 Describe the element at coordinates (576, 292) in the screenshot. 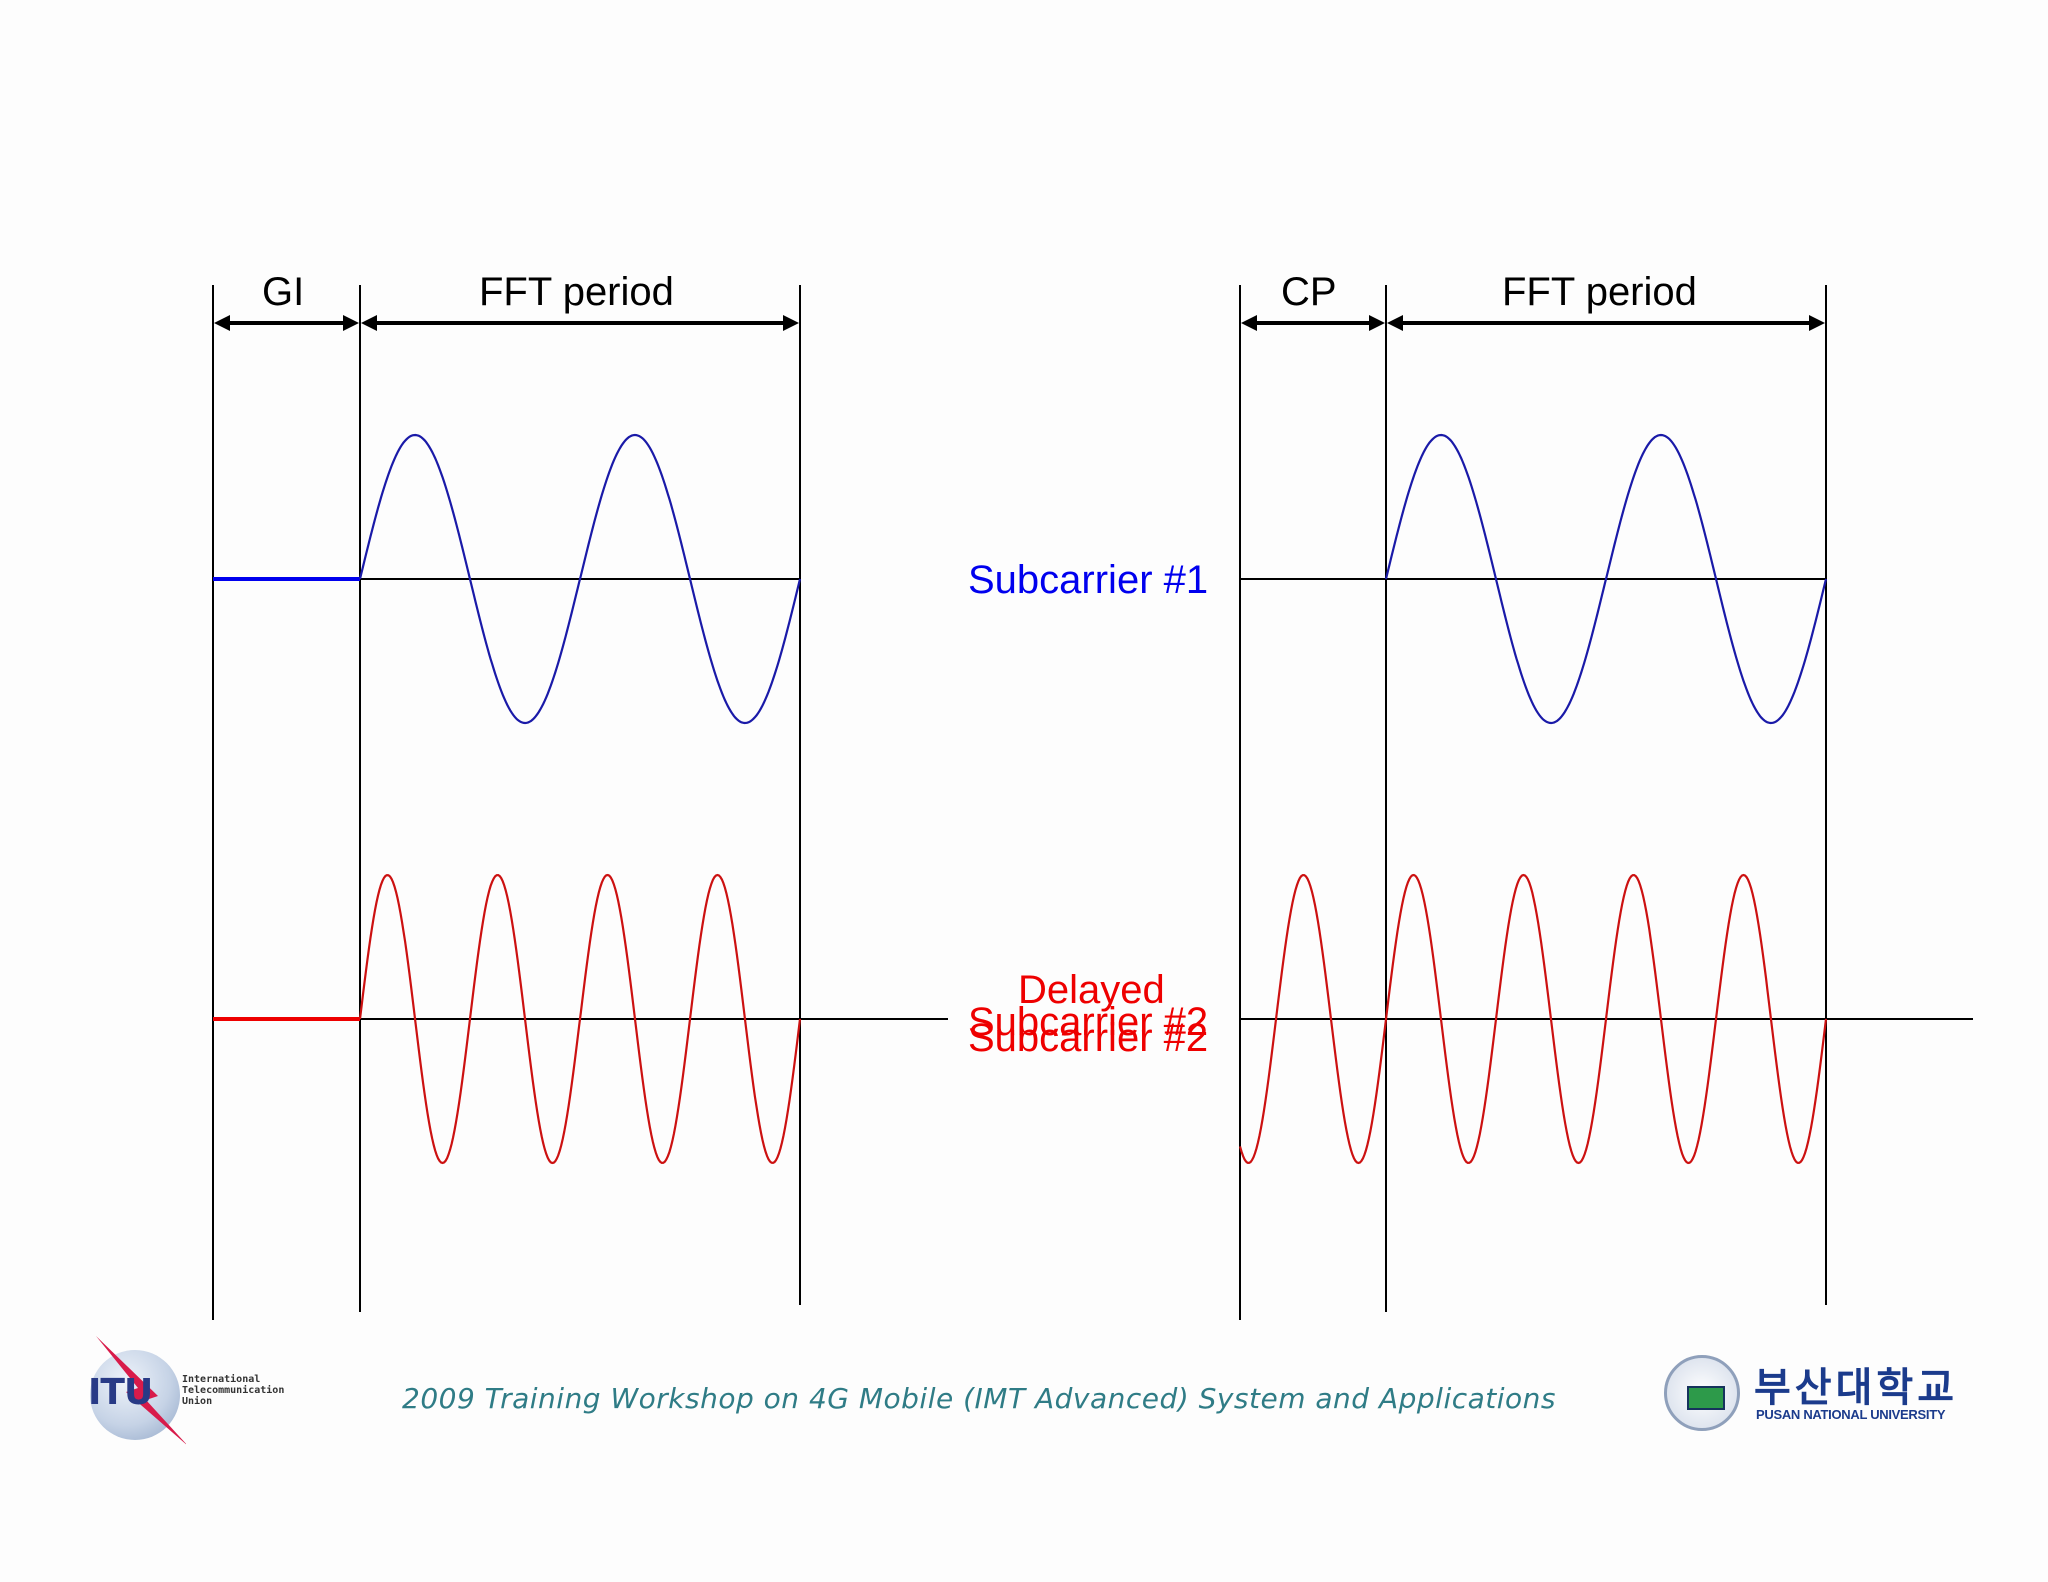

I see `left-fft-period-label: FFT period` at that location.